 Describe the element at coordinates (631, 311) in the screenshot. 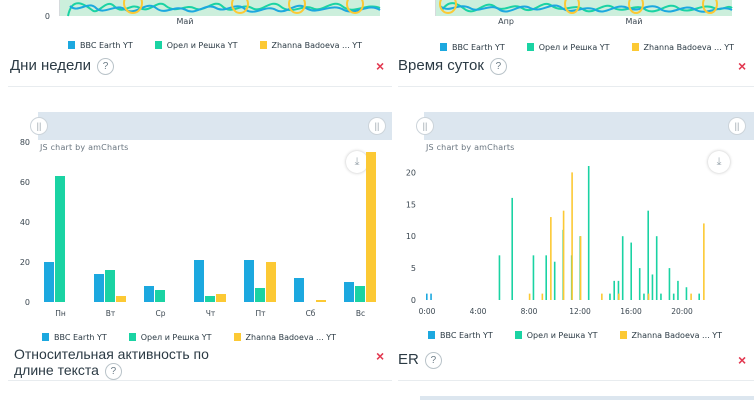

I see `x-tick-label: 16:00` at that location.